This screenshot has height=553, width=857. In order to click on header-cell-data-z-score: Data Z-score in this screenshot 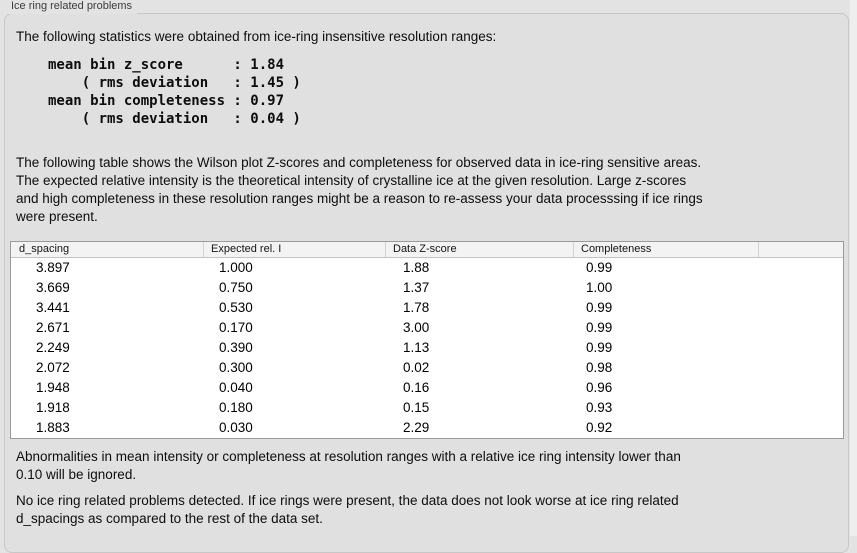, I will do `click(479, 249)`.